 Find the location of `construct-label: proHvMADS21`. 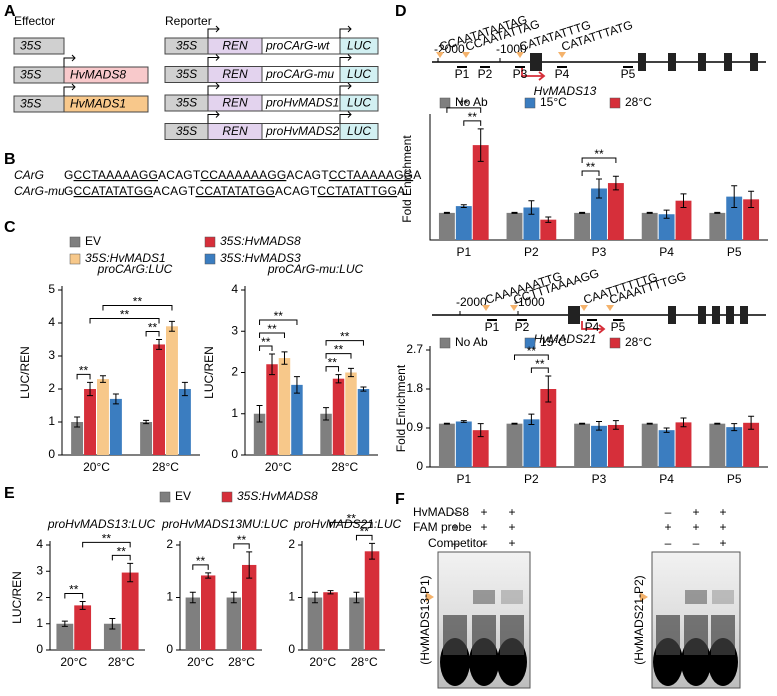

construct-label: proHvMADS21 is located at coordinates (305, 131).